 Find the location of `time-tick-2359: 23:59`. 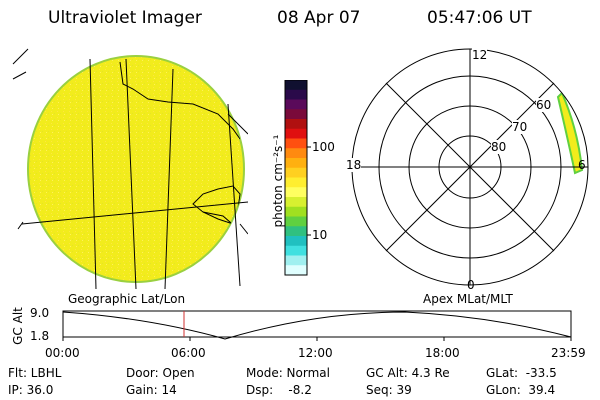

time-tick-2359: 23:59 is located at coordinates (568, 353).